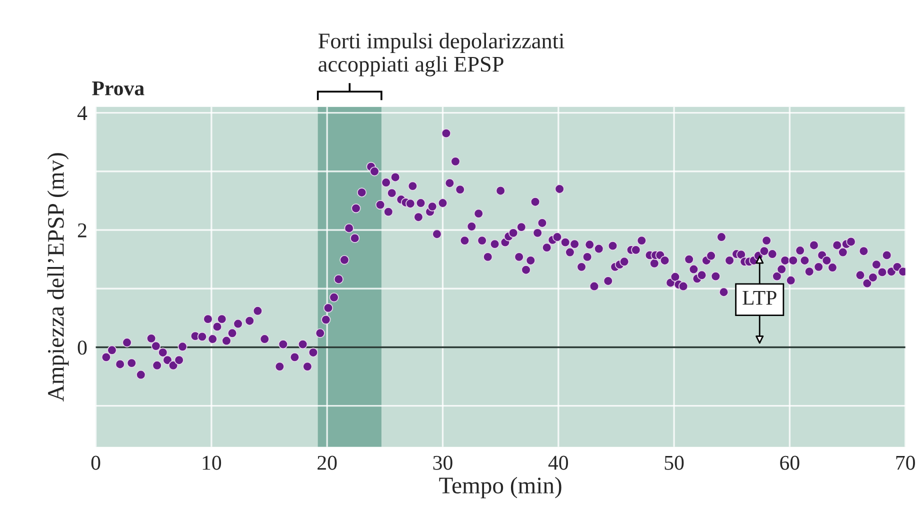 Image resolution: width=921 pixels, height=519 pixels. What do you see at coordinates (759, 297) in the screenshot?
I see `annotation: LTP` at bounding box center [759, 297].